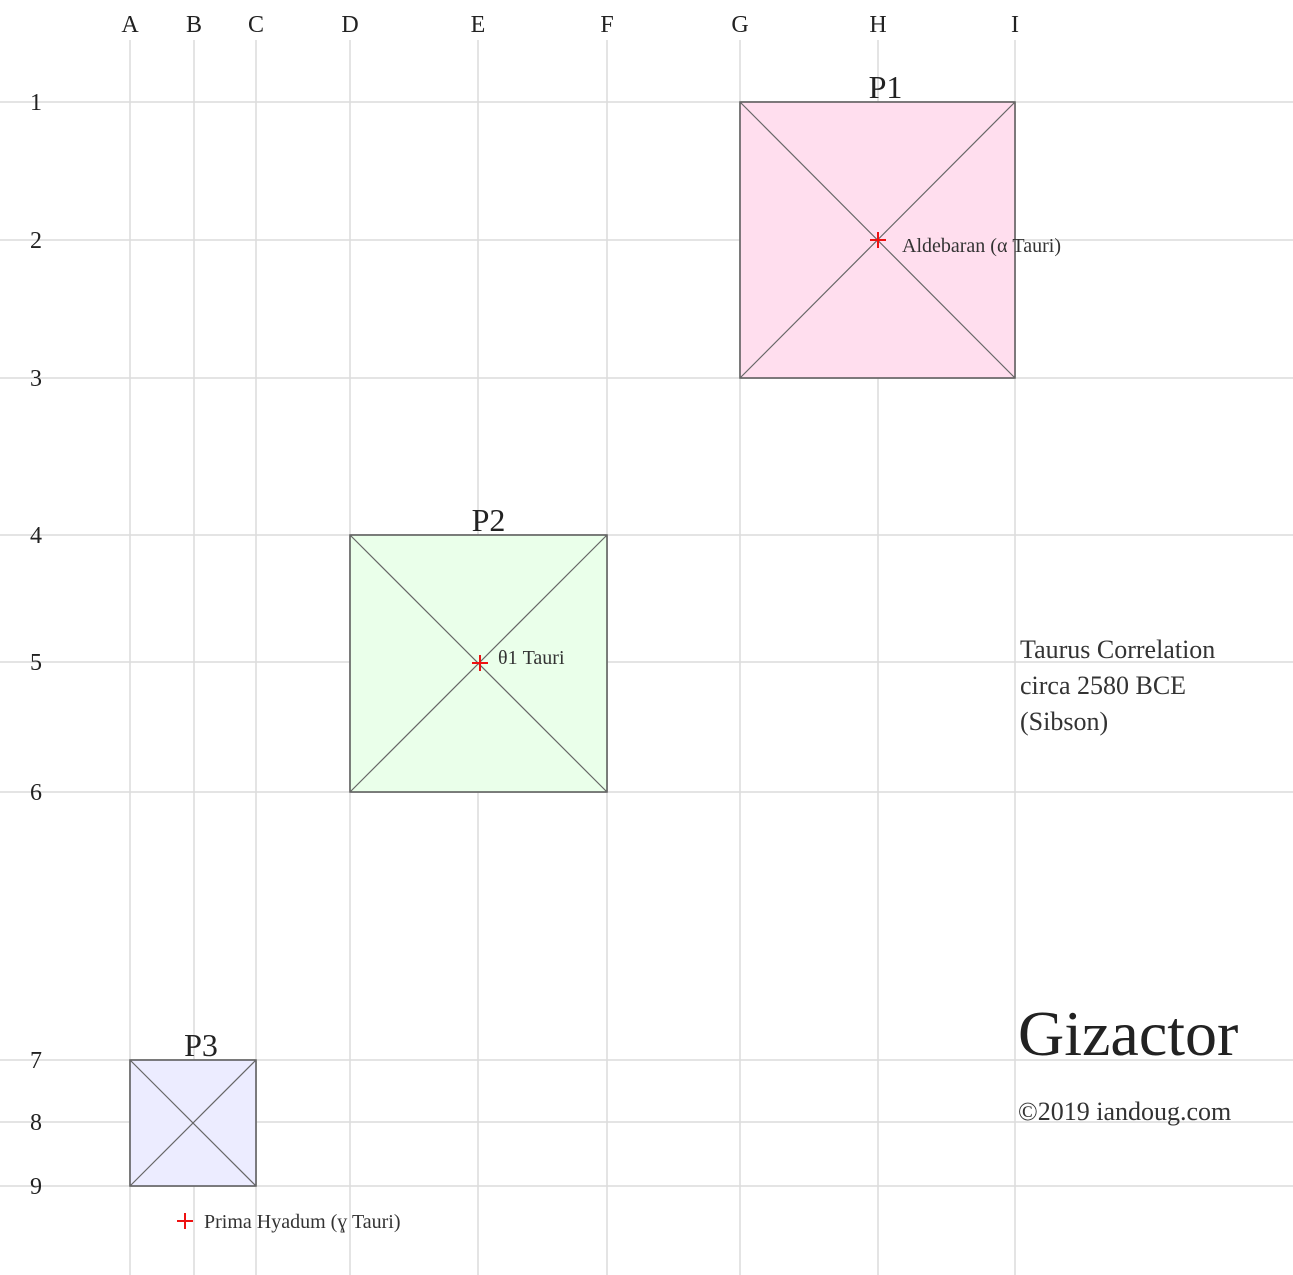  Describe the element at coordinates (1124, 1111) in the screenshot. I see `copyright: ©2019 iandoug.com` at that location.